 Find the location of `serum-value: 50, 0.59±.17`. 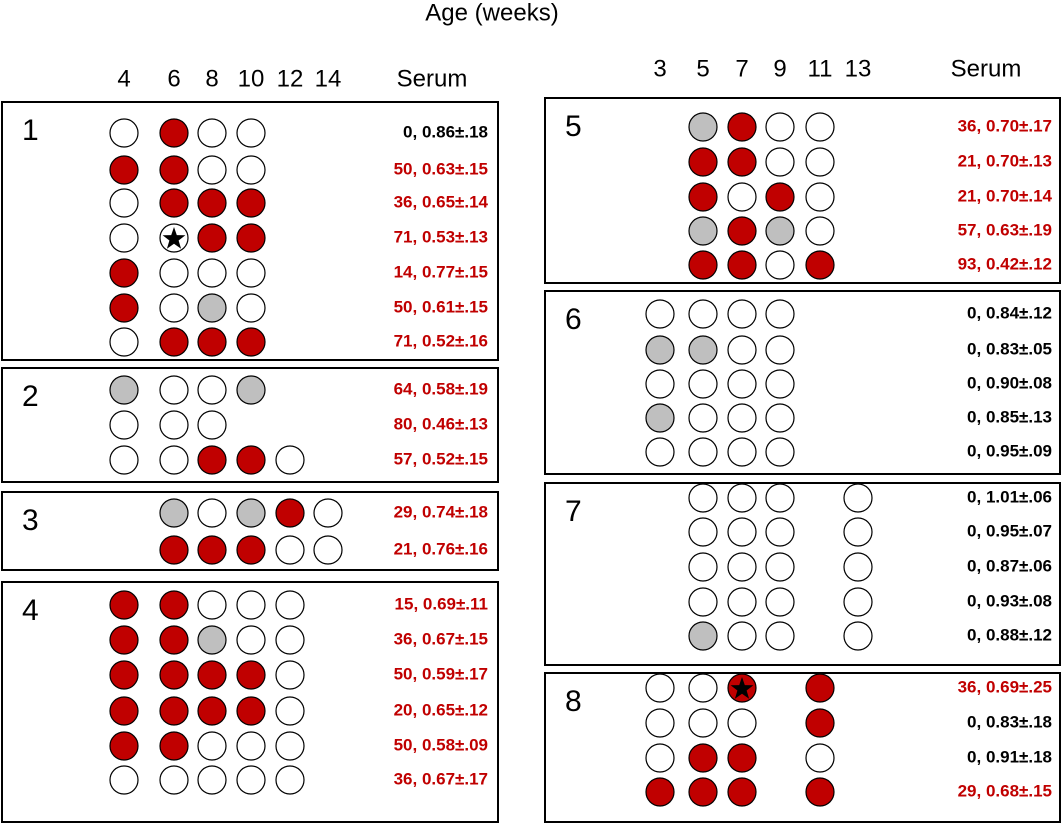

serum-value: 50, 0.59±.17 is located at coordinates (441, 673).